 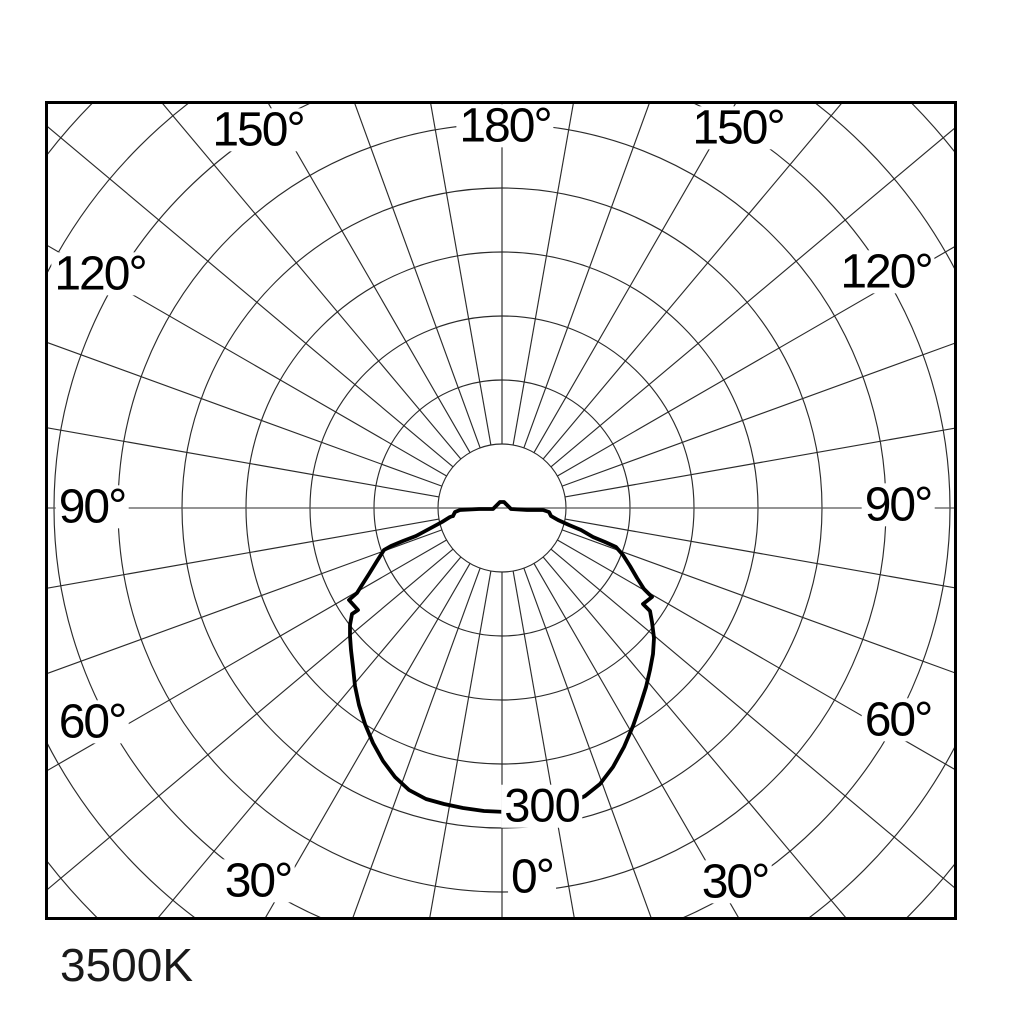 I want to click on angle-label-60-left: 60°, so click(x=92, y=722).